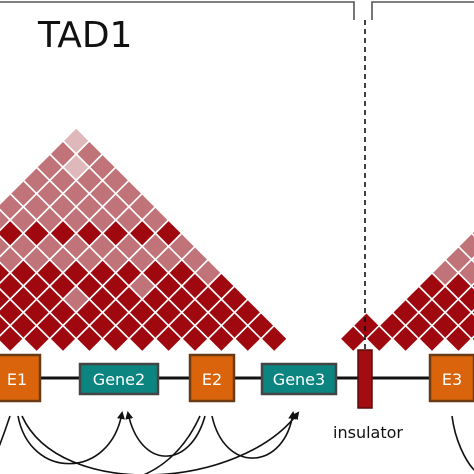  I want to click on enhancer-e2: E2, so click(212, 378).